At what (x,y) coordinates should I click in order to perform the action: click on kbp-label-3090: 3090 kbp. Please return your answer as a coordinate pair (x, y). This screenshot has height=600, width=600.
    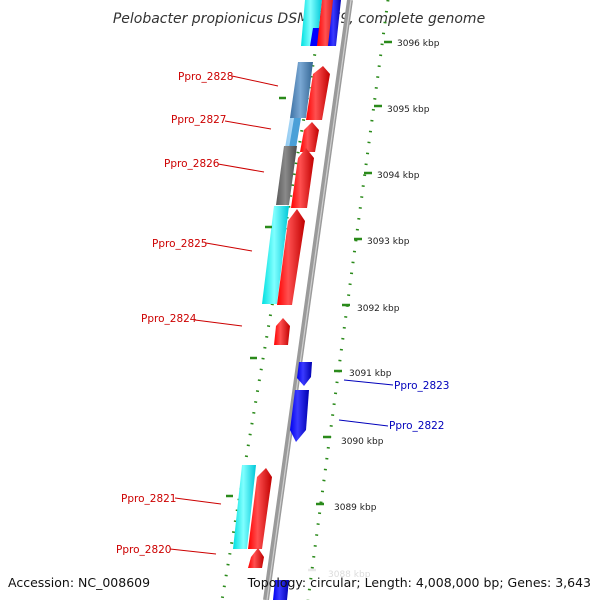
    Looking at the image, I should click on (362, 442).